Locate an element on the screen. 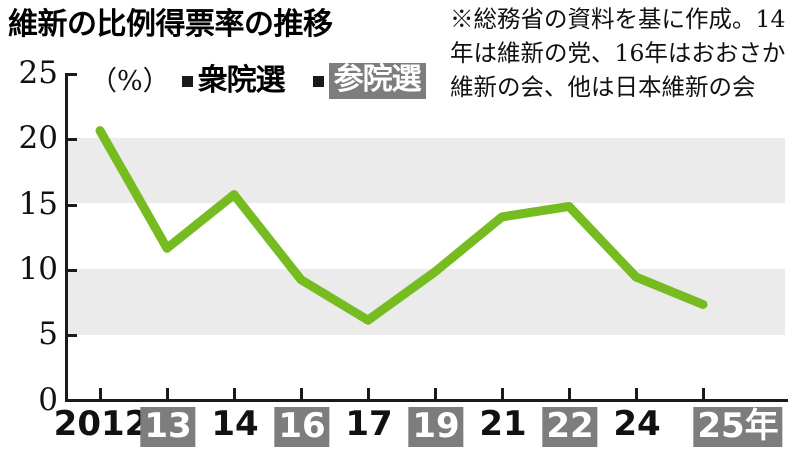 This screenshot has height=462, width=800. legend-label-sanin: 参院選 is located at coordinates (377, 81).